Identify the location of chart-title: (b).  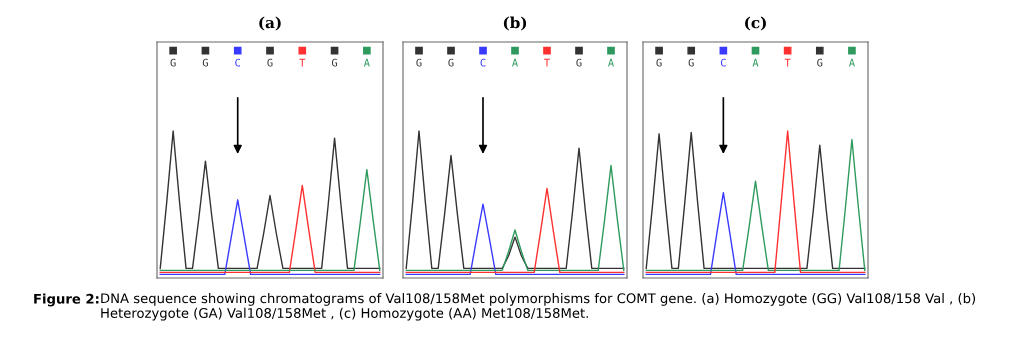
(515, 23).